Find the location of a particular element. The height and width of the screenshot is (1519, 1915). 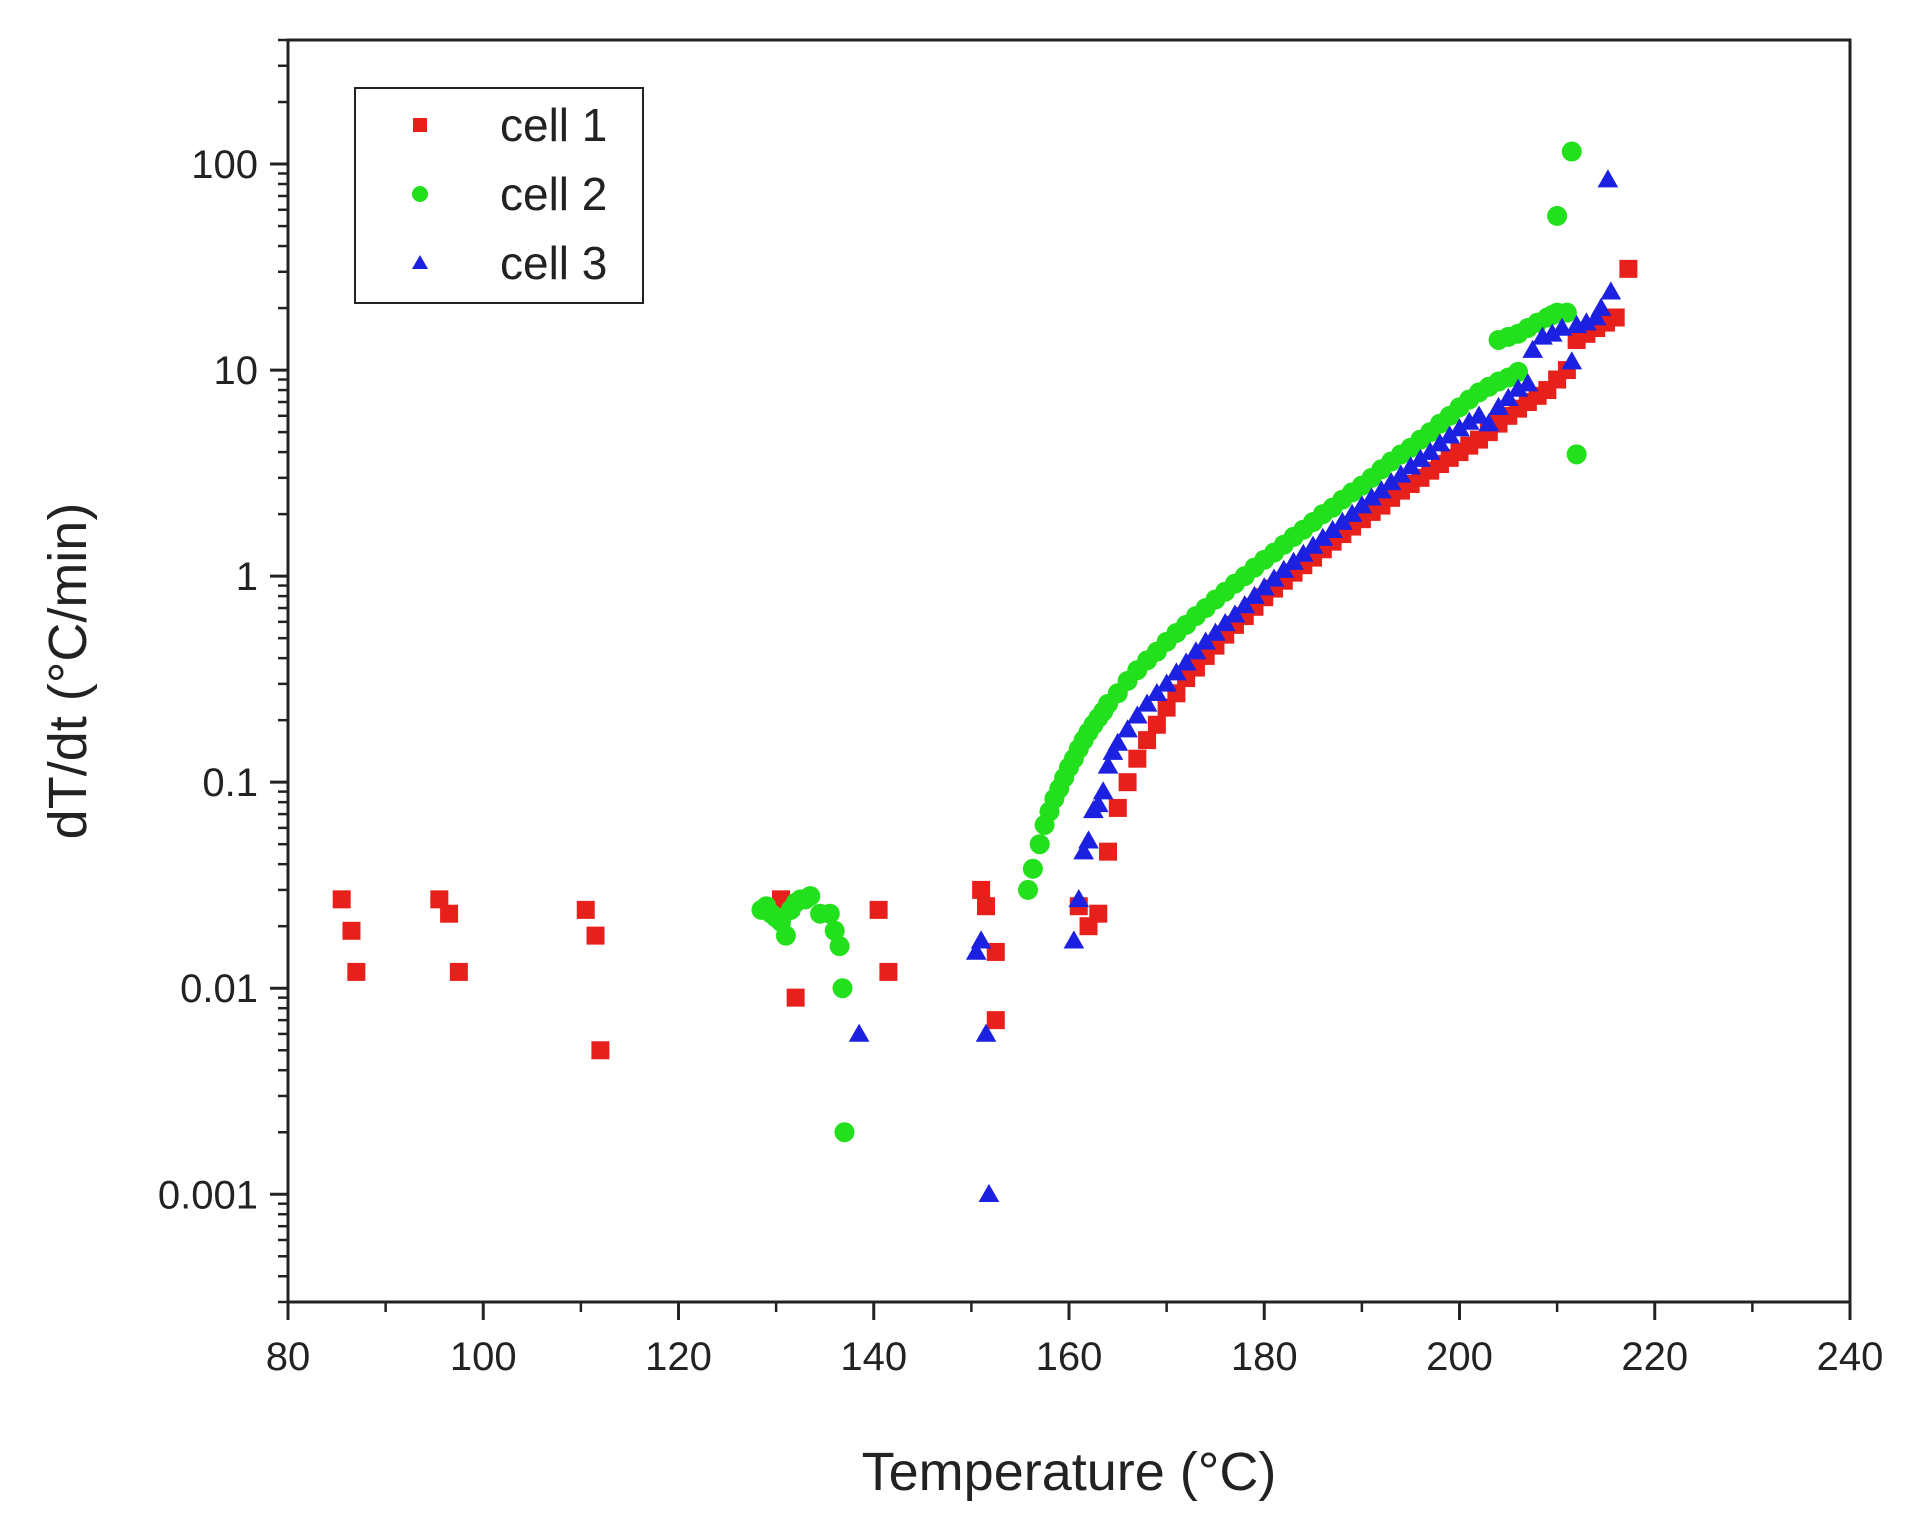

x-axis-ticks: 80 100 120 140 160 180 200 220 240 is located at coordinates (1075, 1340).